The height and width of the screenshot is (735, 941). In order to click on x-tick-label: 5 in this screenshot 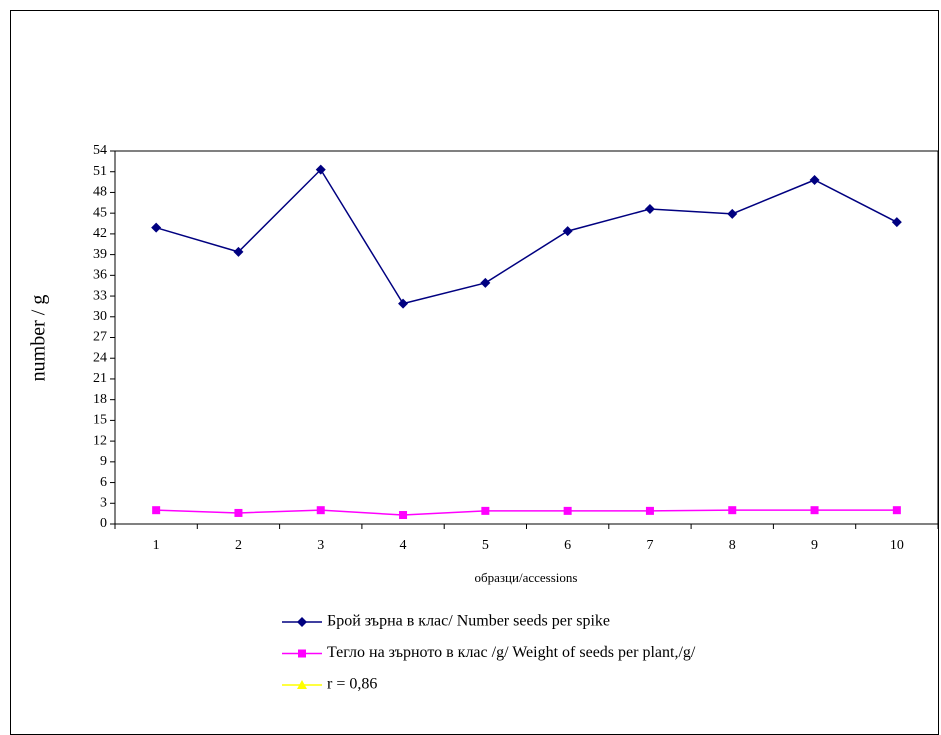, I will do `click(485, 545)`.